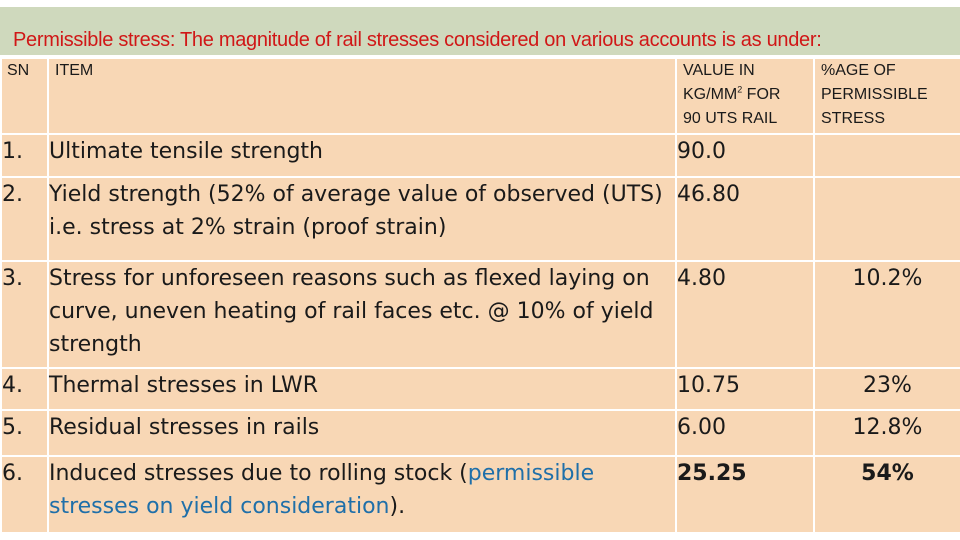 The height and width of the screenshot is (540, 960). Describe the element at coordinates (24, 389) in the screenshot. I see `row-sn: 4.` at that location.